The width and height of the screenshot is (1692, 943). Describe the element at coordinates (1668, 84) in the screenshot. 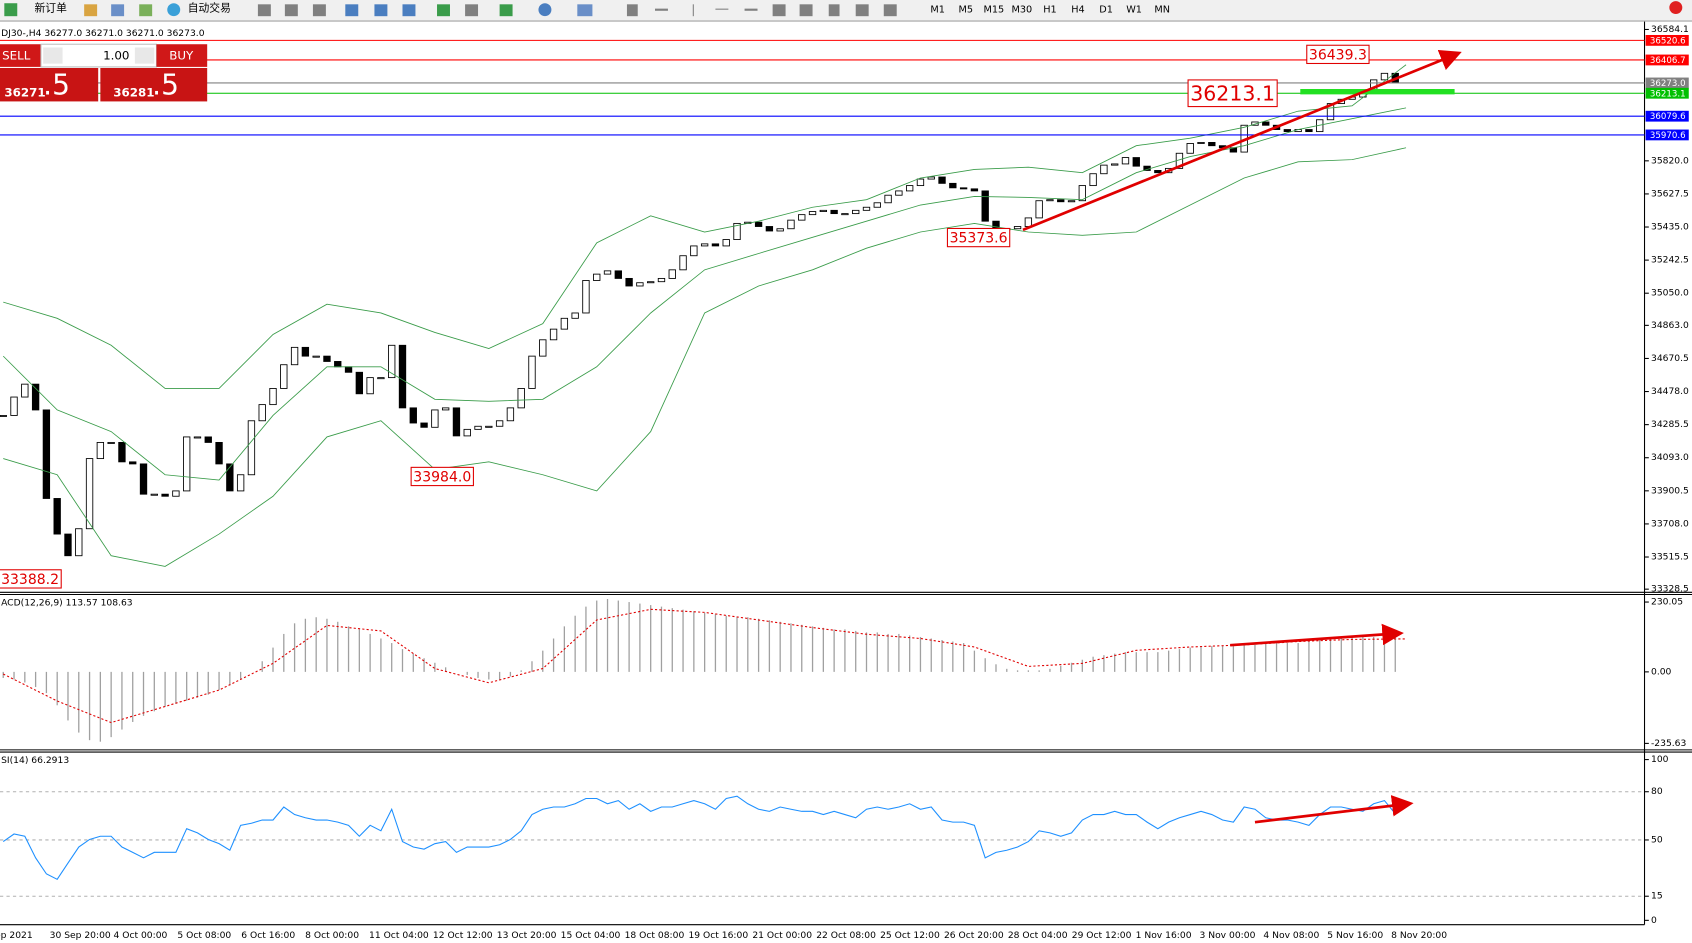

I see `level-price-label: 36273.0` at that location.